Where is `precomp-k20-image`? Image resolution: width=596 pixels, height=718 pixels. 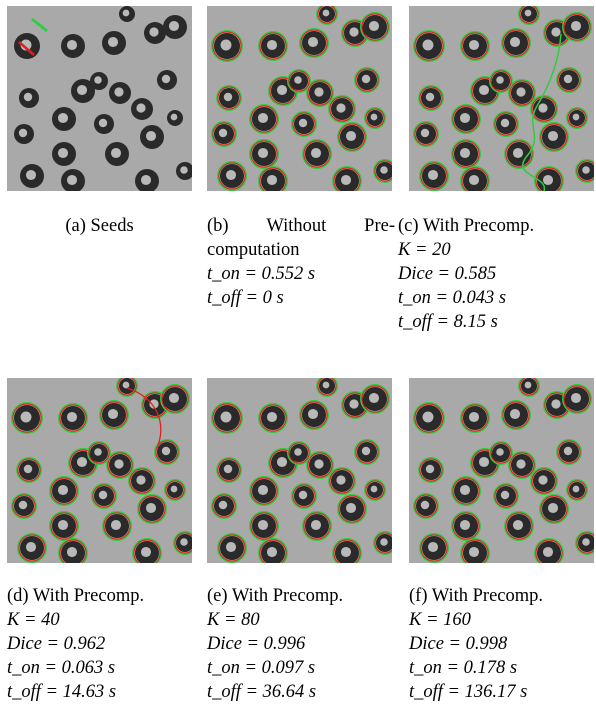 precomp-k20-image is located at coordinates (501, 98).